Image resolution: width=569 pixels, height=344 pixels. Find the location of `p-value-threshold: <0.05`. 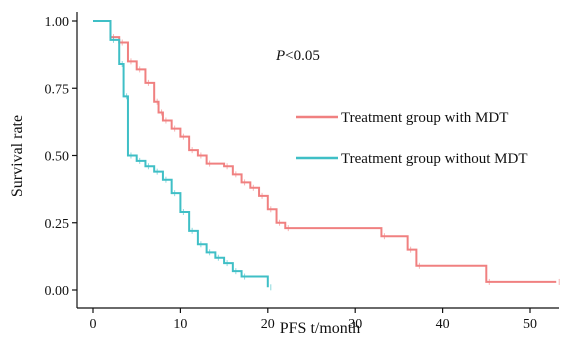

p-value-threshold: <0.05 is located at coordinates (302, 56).